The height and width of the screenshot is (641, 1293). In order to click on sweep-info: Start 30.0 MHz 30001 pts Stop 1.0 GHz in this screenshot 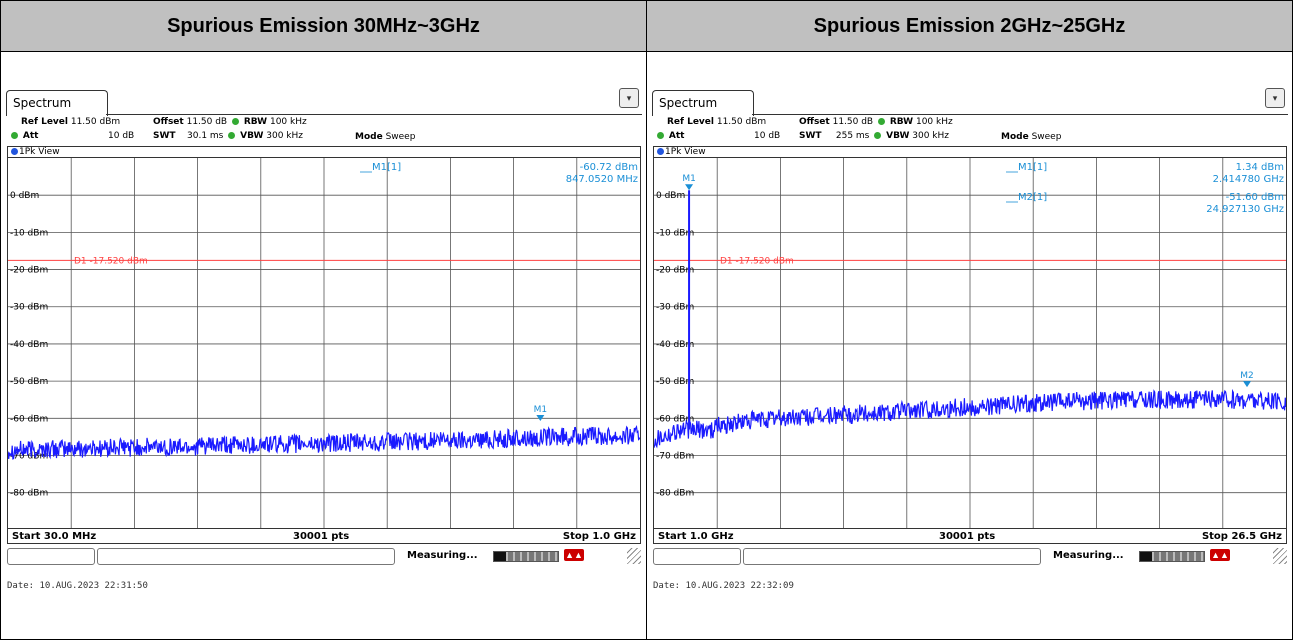, I will do `click(324, 536)`.